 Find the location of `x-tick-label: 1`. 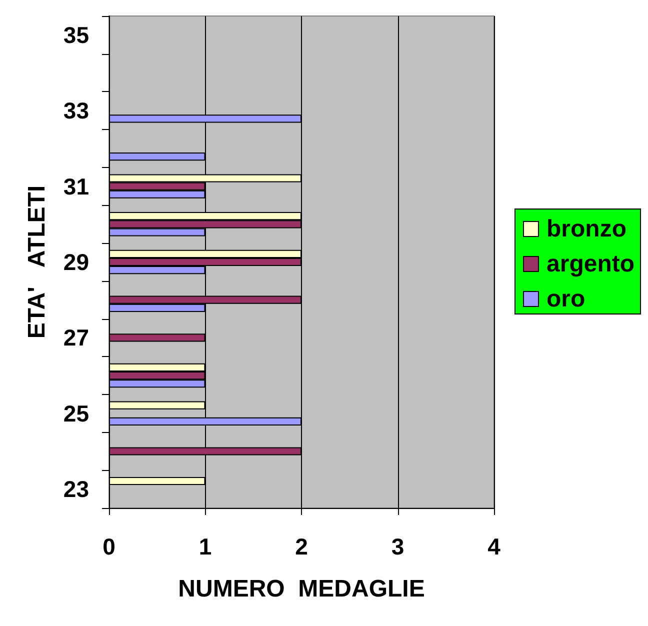

x-tick-label: 1 is located at coordinates (205, 547).